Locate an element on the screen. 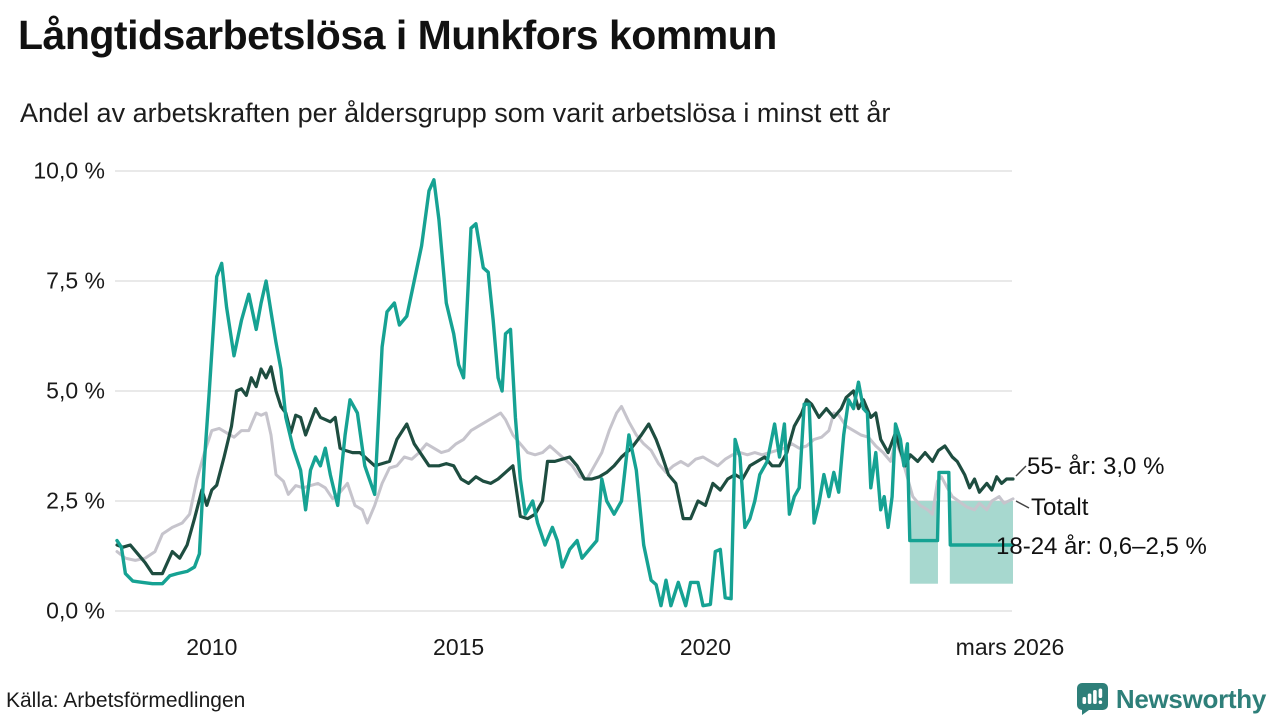 This screenshot has width=1280, height=720. annotation-55-ar: 55- år: 3,0 % is located at coordinates (1096, 466).